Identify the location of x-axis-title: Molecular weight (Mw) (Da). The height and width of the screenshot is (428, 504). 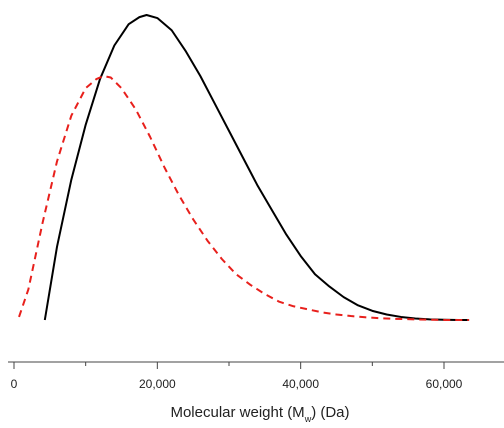
(259, 413).